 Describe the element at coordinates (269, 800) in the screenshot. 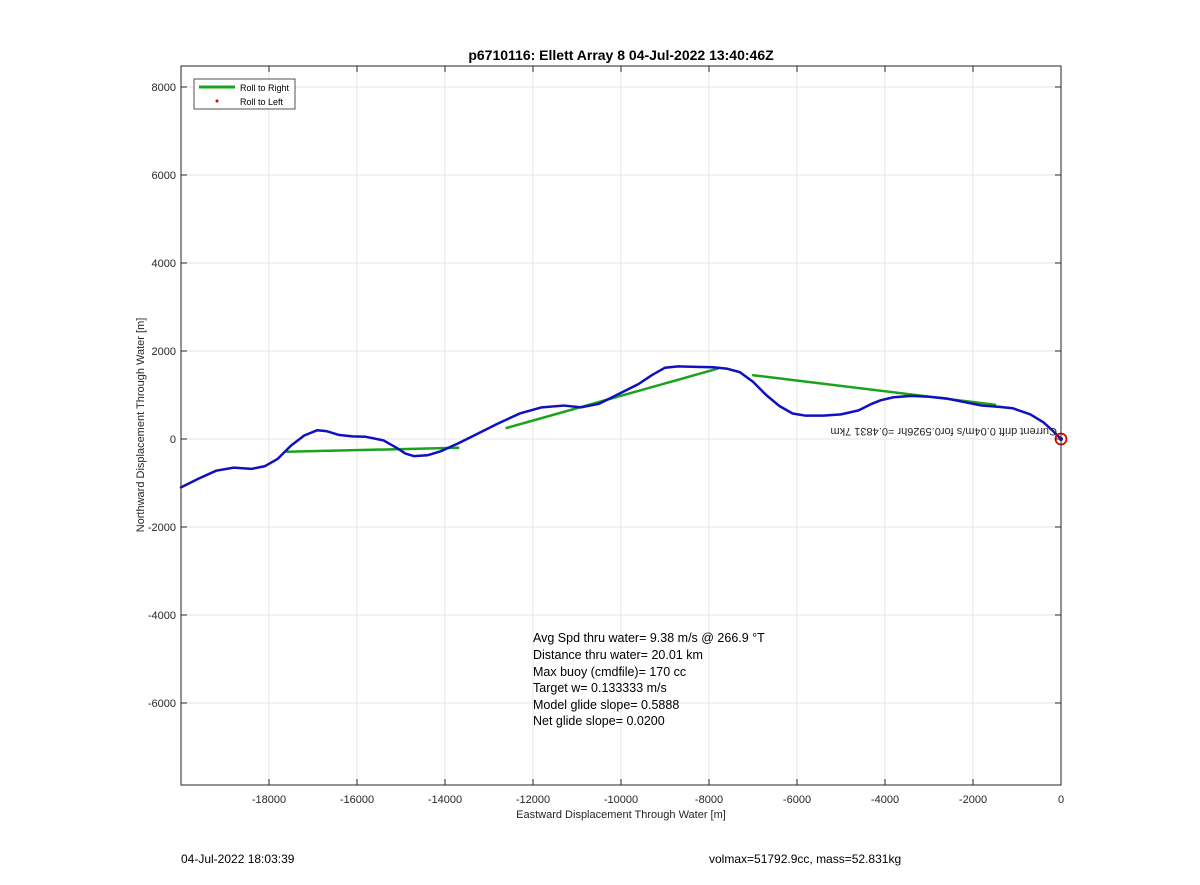

I see `x-tick-label: -18000` at that location.